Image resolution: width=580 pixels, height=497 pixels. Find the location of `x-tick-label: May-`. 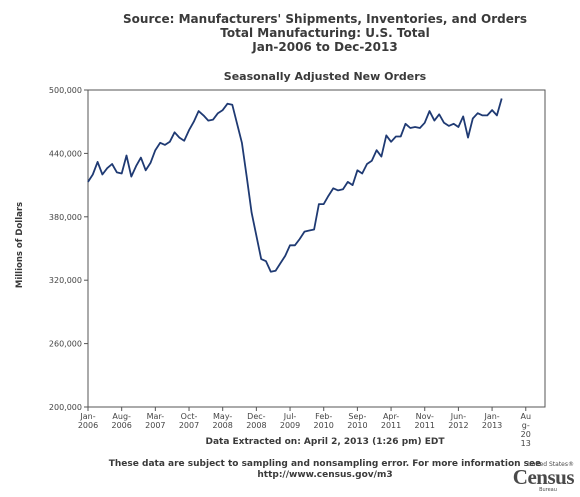

x-tick-label: May- is located at coordinates (222, 416).